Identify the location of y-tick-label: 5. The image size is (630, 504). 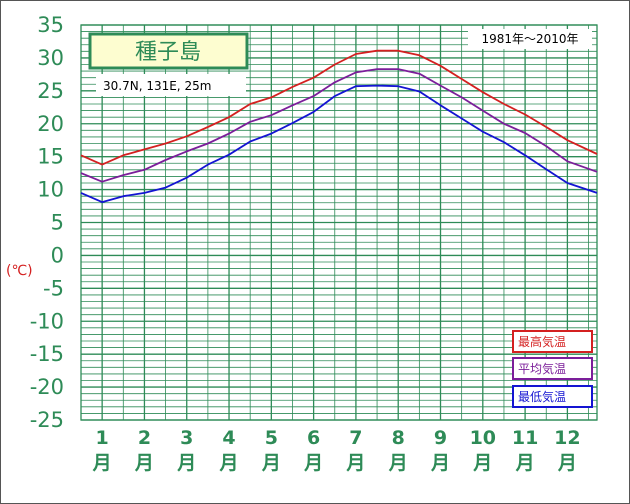
(57, 223).